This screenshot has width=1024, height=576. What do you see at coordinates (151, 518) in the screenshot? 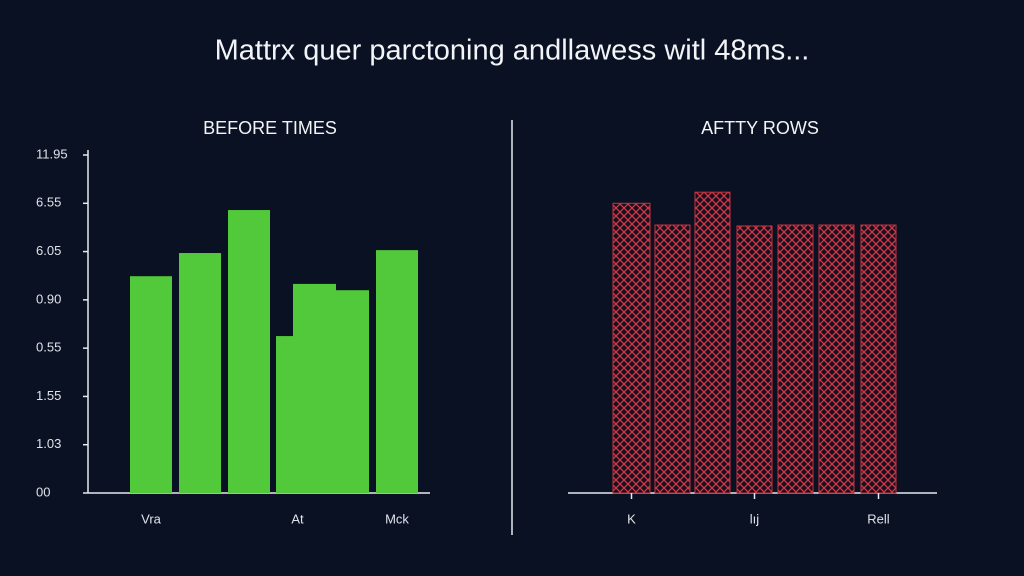
I see `x-tick-label: Vra` at bounding box center [151, 518].